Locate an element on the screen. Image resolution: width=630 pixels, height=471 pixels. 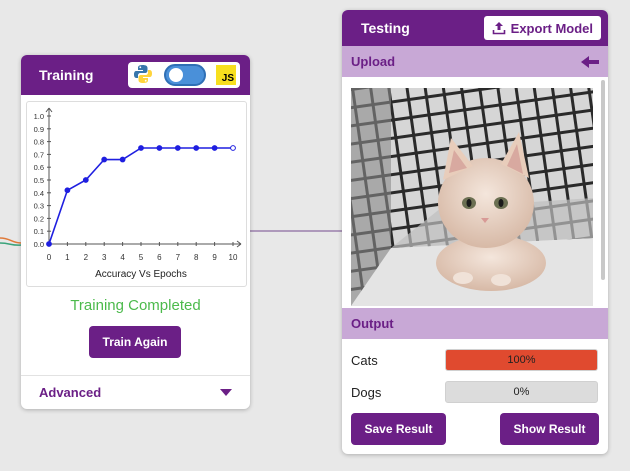
output-bar-fill is located at coordinates (521, 360).